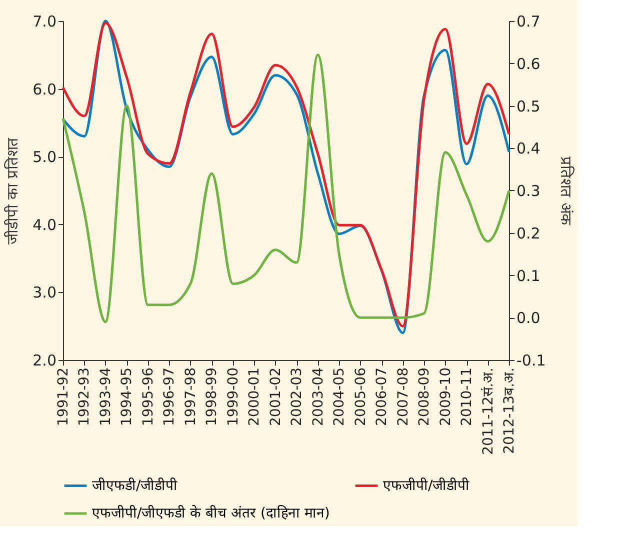 Image resolution: width=620 pixels, height=536 pixels. What do you see at coordinates (190, 397) in the screenshot?
I see `x-tick-label: 1997-98` at bounding box center [190, 397].